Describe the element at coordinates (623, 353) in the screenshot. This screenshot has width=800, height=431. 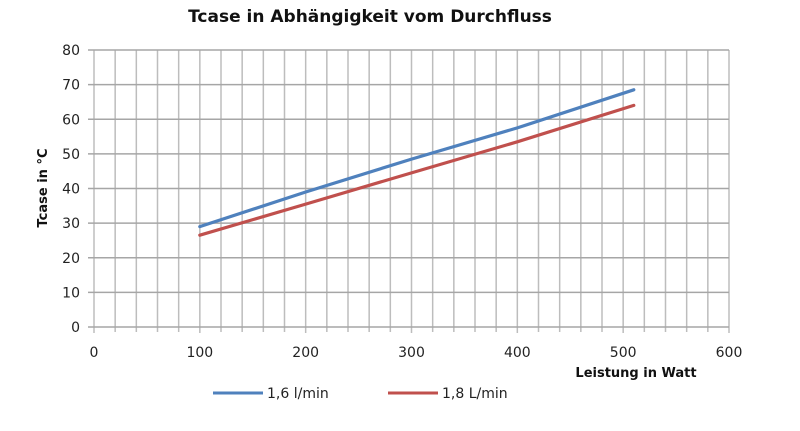
I see `x-tick-label: 500` at that location.